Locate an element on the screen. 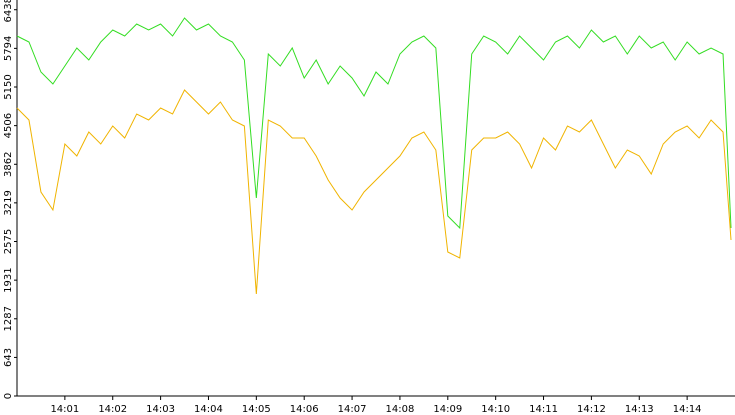  x-tick-label: 14:04 is located at coordinates (208, 409).